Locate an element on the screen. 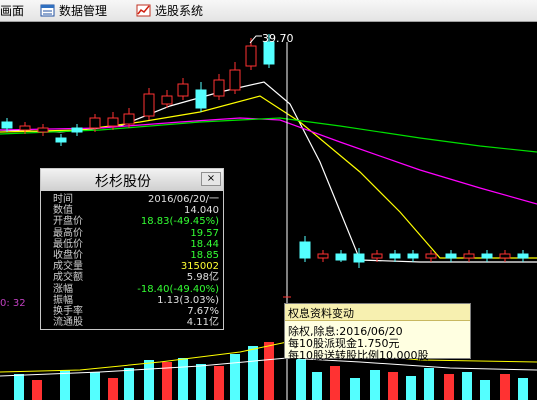 The image size is (537, 400). info-panel-header: 杉杉股份 × is located at coordinates (132, 180).